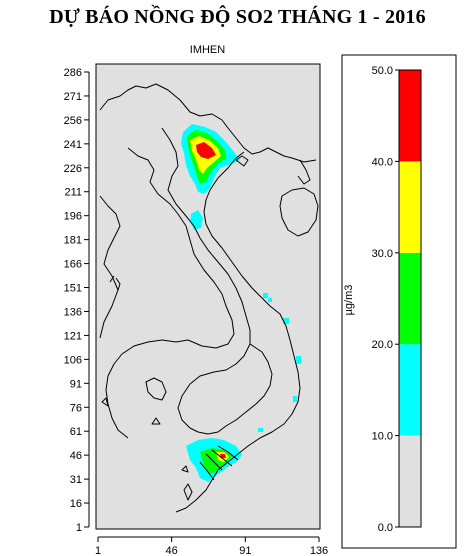  Describe the element at coordinates (73, 121) in the screenshot. I see `y-tick-label: 256` at that location.